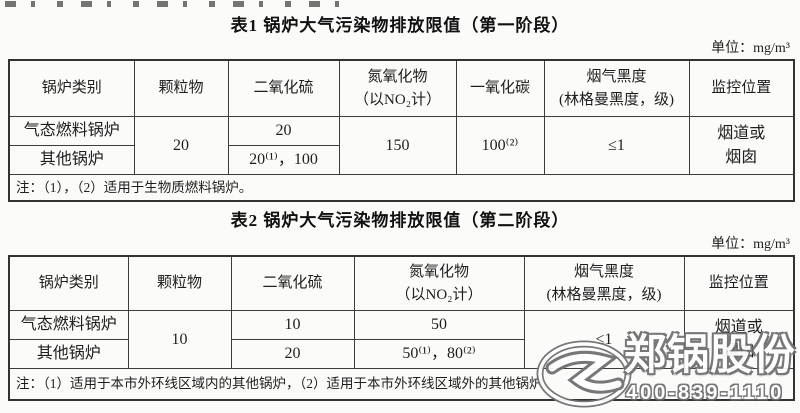  I want to click on t2-so2-other-value: 20, so click(292, 354).